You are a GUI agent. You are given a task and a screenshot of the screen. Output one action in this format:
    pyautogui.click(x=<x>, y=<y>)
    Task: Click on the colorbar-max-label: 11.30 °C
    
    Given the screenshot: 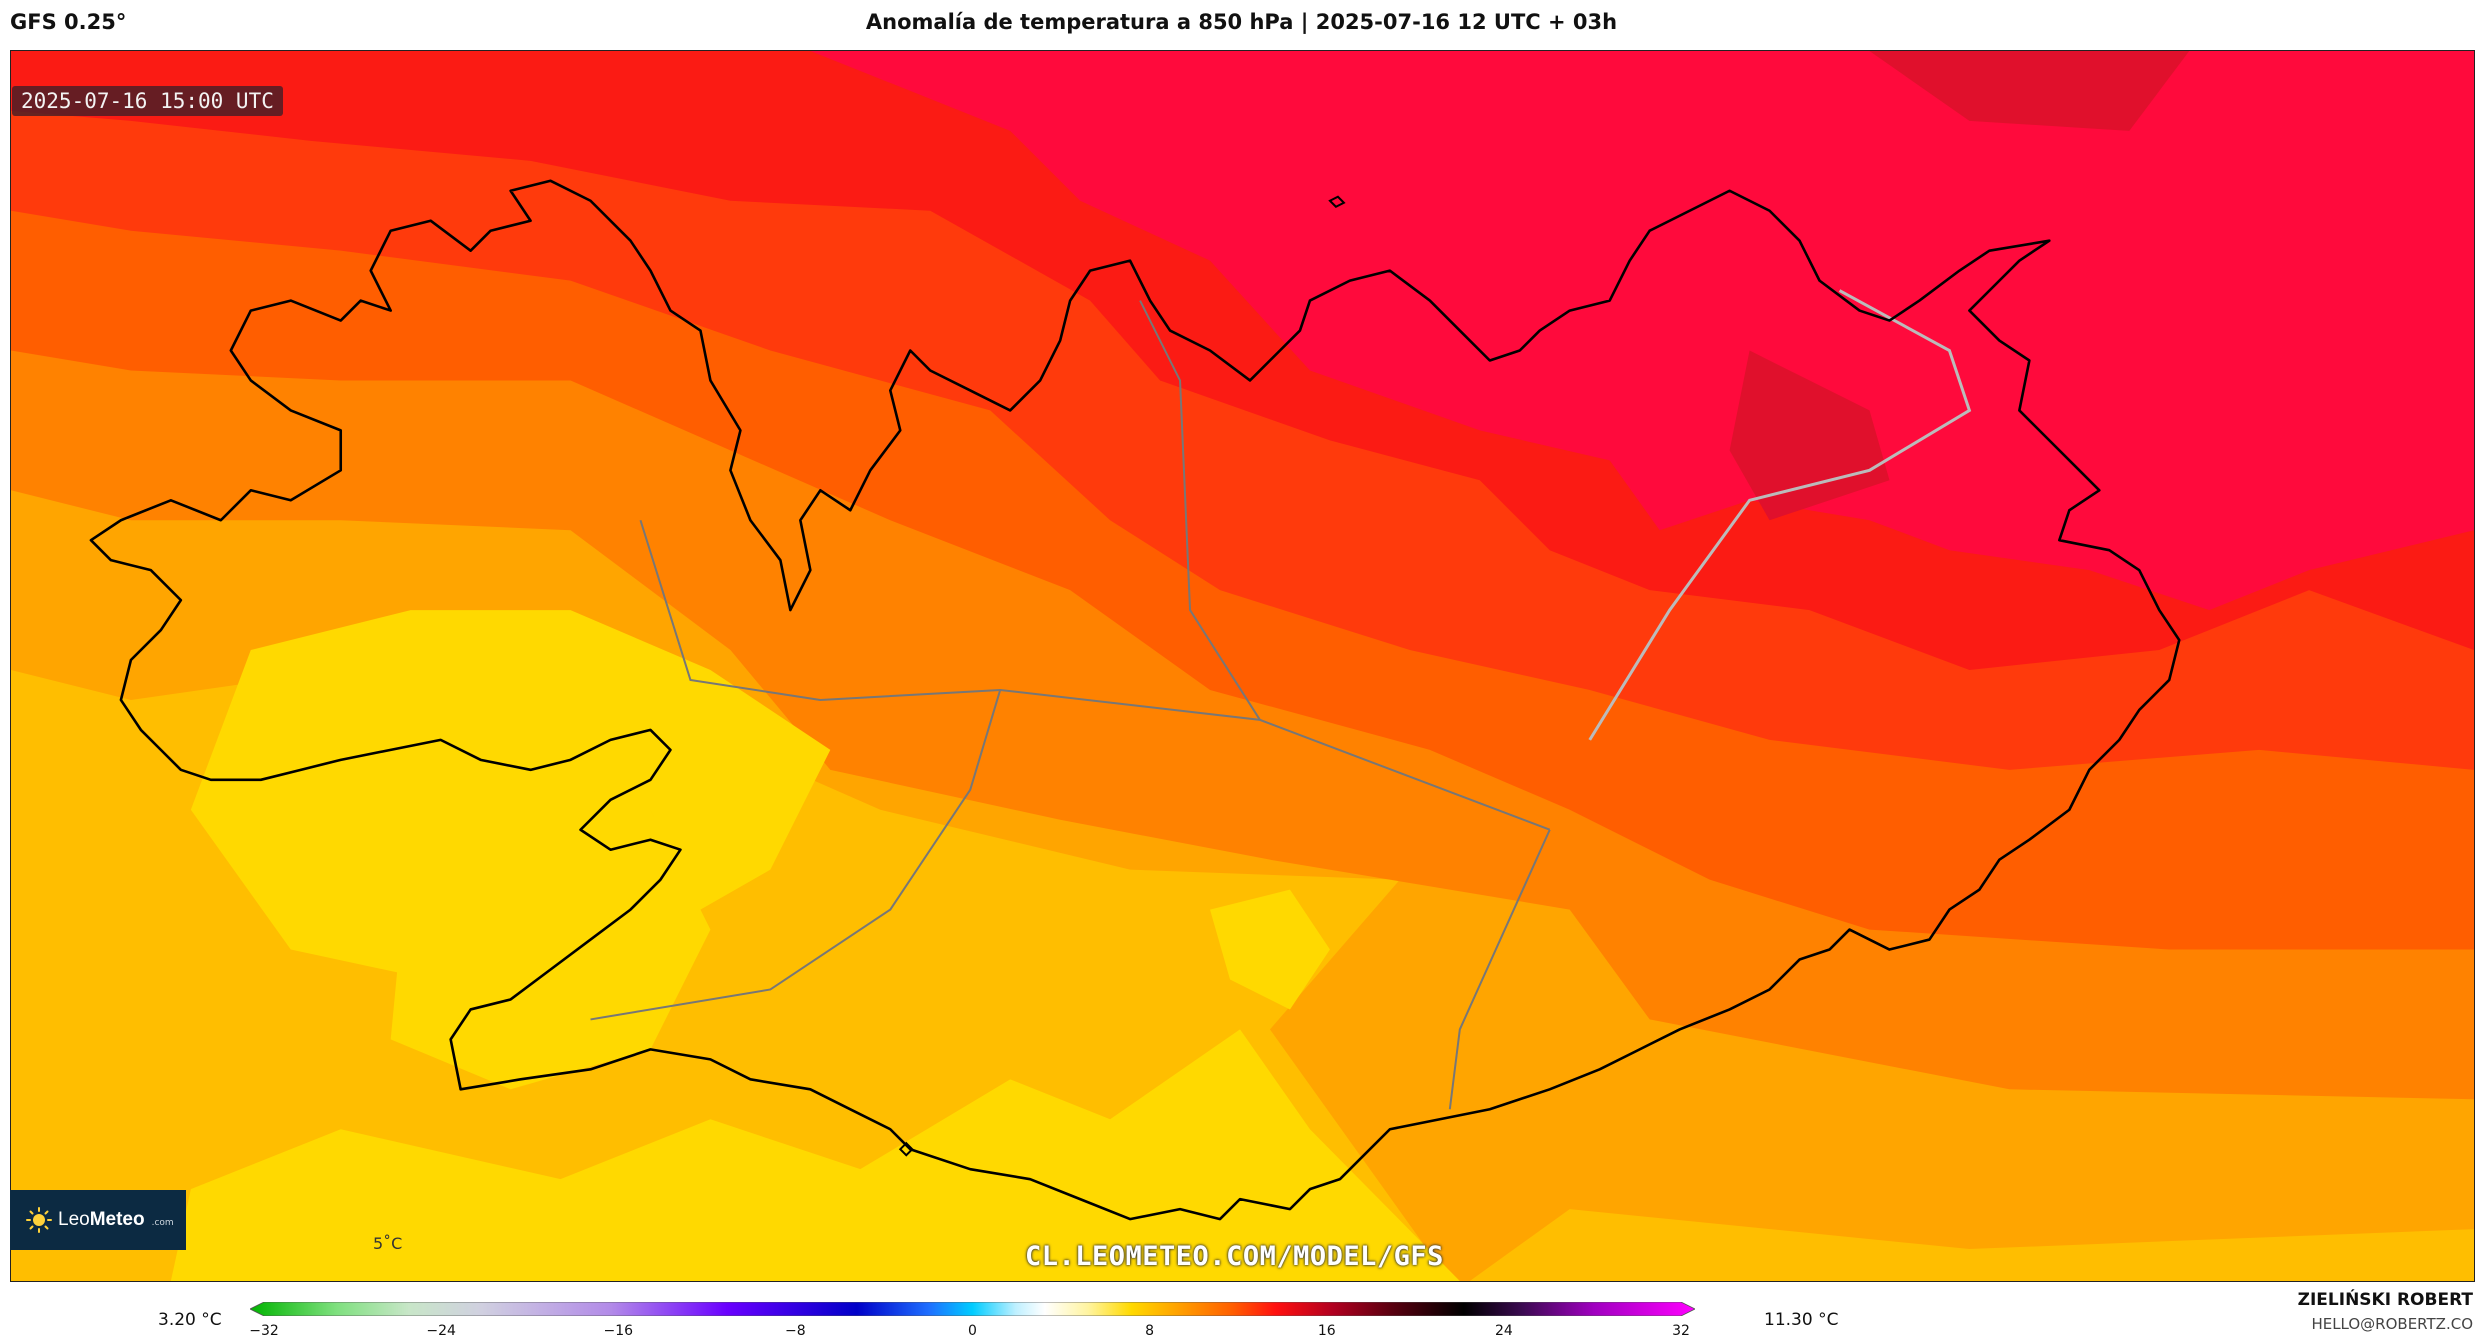 What is the action you would take?
    pyautogui.click(x=1801, y=1320)
    